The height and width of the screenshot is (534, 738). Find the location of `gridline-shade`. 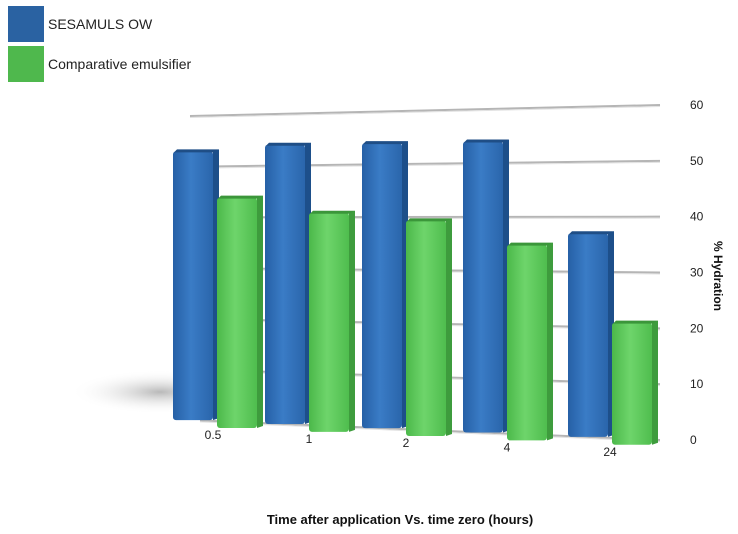

gridline-shade is located at coordinates (425, 112).